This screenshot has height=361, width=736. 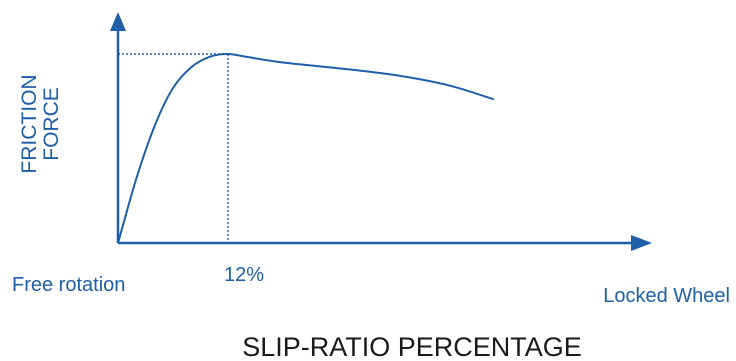 What do you see at coordinates (244, 275) in the screenshot?
I see `peak-slip-label: 12%` at bounding box center [244, 275].